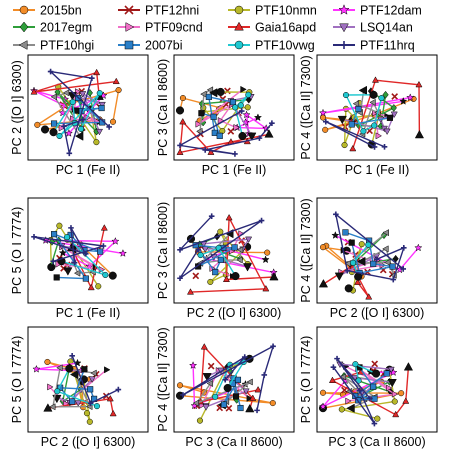 The width and height of the screenshot is (450, 450). I want to click on legend-entry-ptf09cnd: PTF09cnd, so click(160, 28).